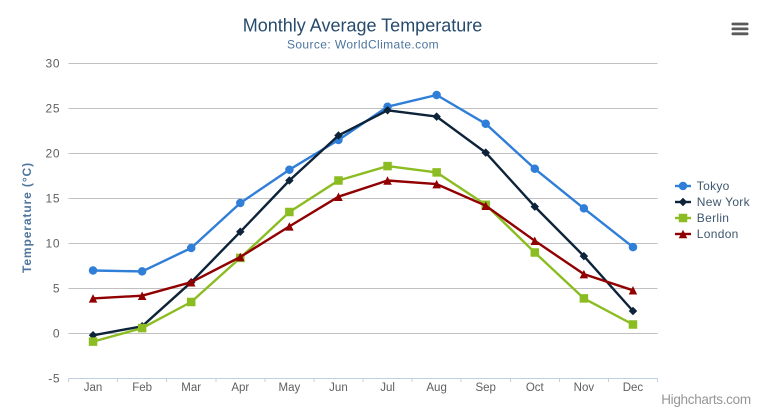  Describe the element at coordinates (142, 388) in the screenshot. I see `svg-text: Feb` at that location.